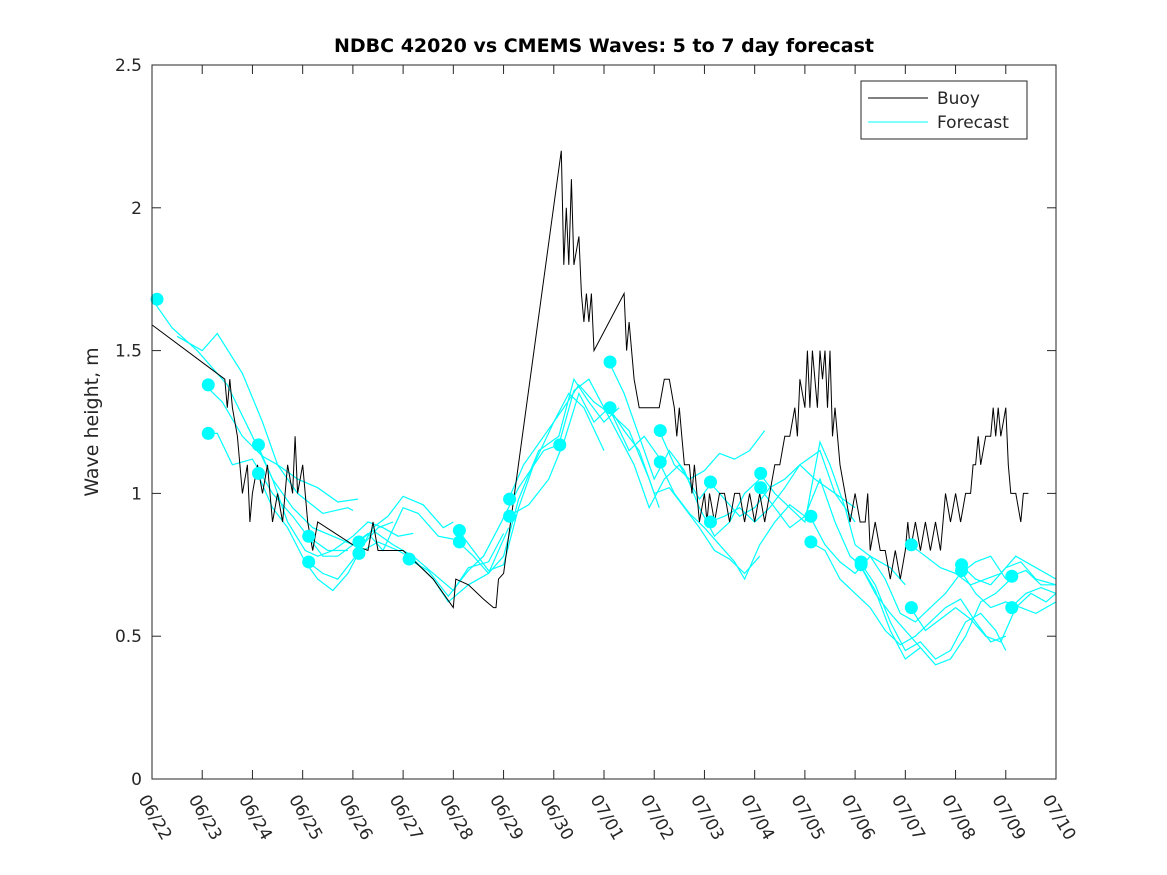  Describe the element at coordinates (92, 421) in the screenshot. I see `y-axis-label: Wave height, m` at that location.